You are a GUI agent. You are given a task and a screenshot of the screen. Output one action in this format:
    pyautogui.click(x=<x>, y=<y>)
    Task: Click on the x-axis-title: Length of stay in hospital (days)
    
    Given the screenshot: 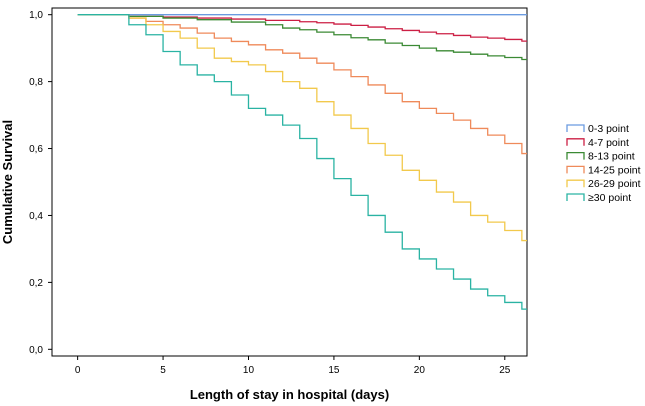 What is the action you would take?
    pyautogui.click(x=289, y=394)
    